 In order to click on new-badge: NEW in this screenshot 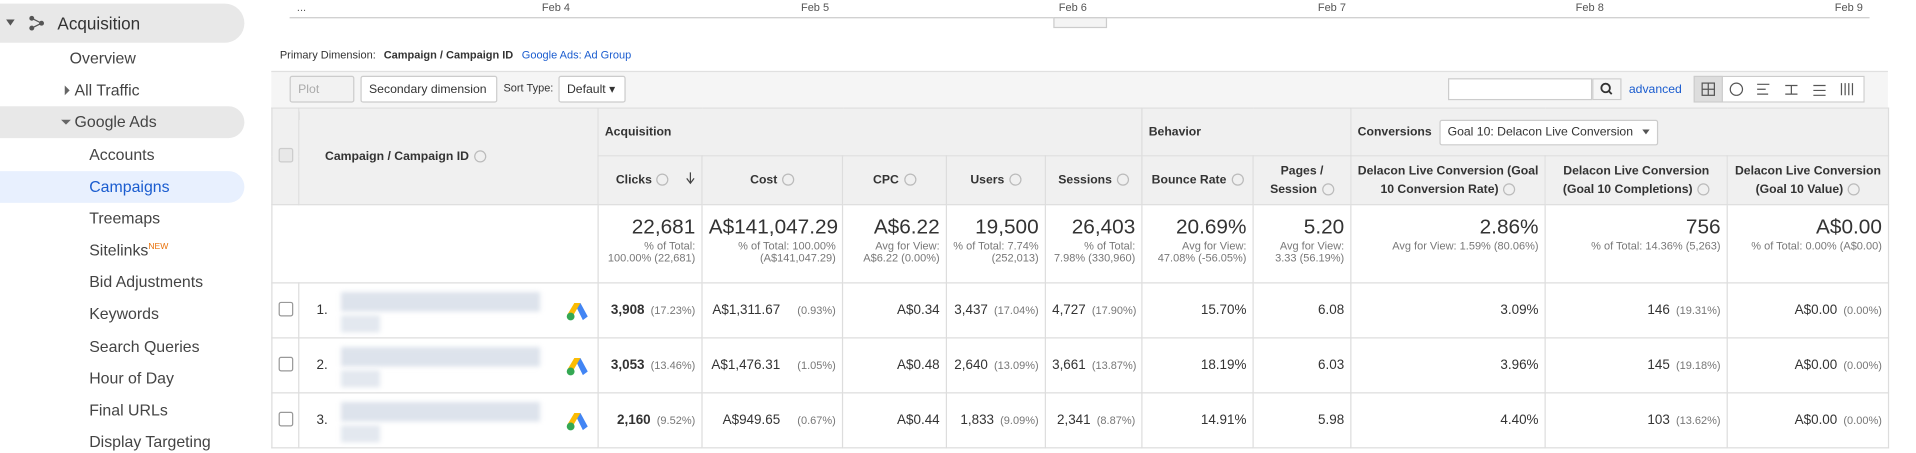, I will do `click(158, 247)`.